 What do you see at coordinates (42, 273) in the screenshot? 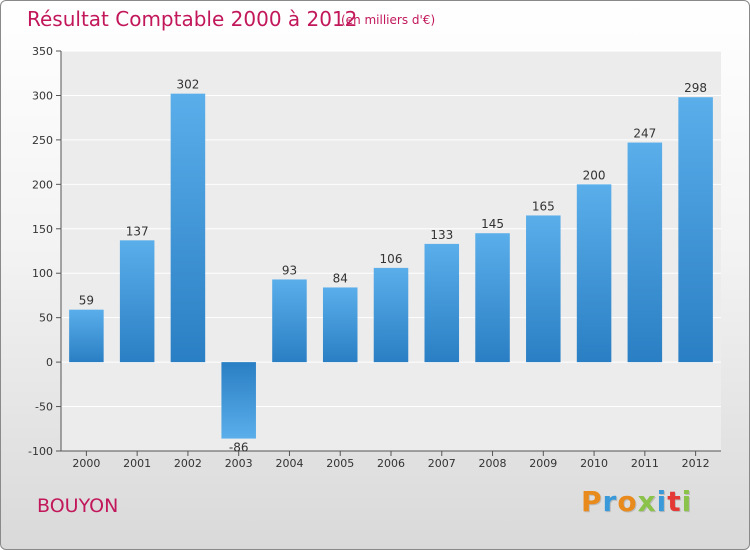
I see `y-tick-label: 100` at bounding box center [42, 273].